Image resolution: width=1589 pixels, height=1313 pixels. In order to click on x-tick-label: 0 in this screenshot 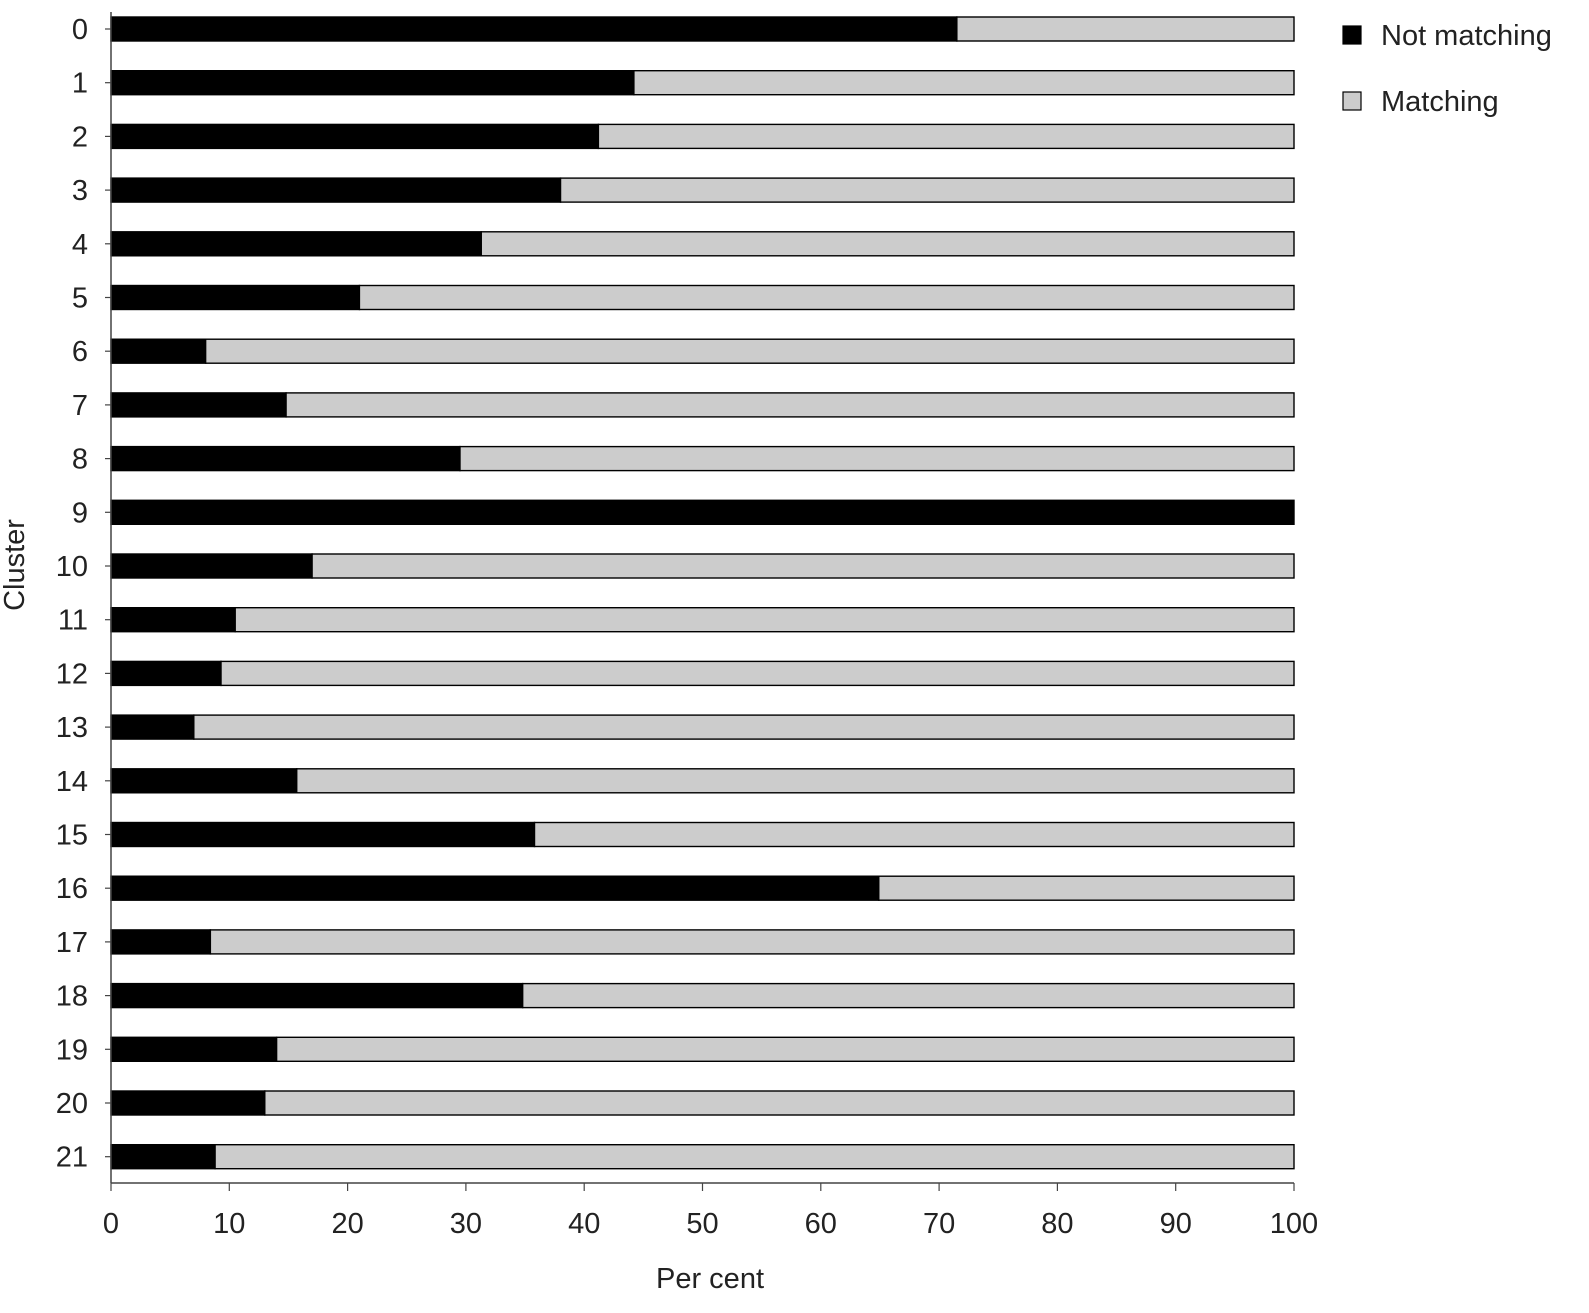, I will do `click(111, 1224)`.